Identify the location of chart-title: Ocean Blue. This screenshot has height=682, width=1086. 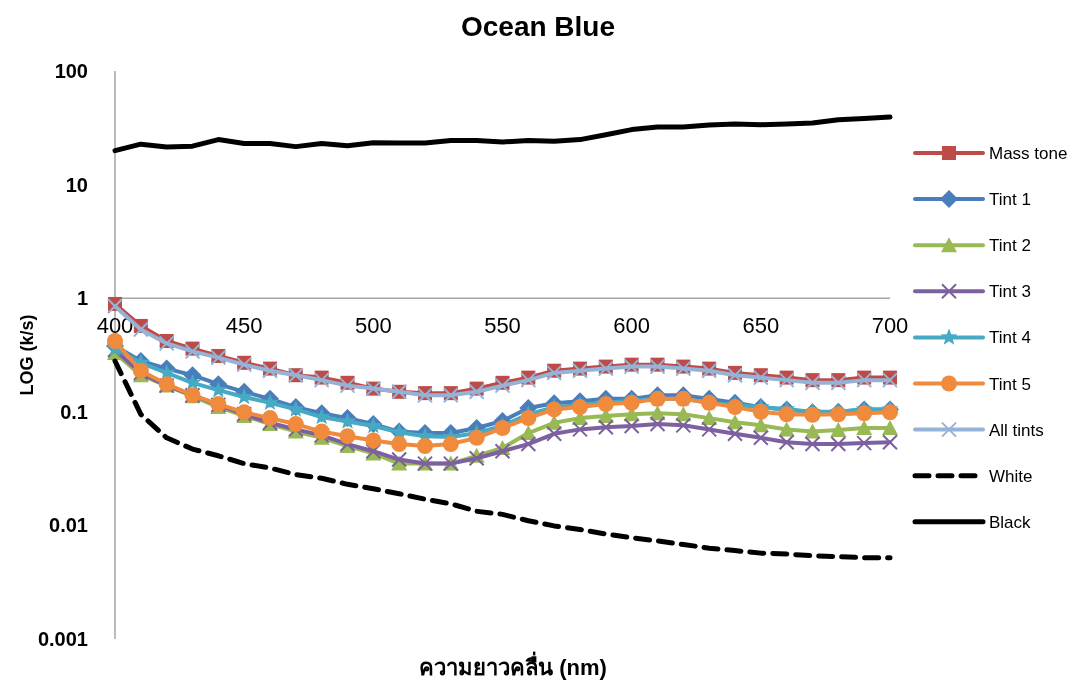
(538, 26).